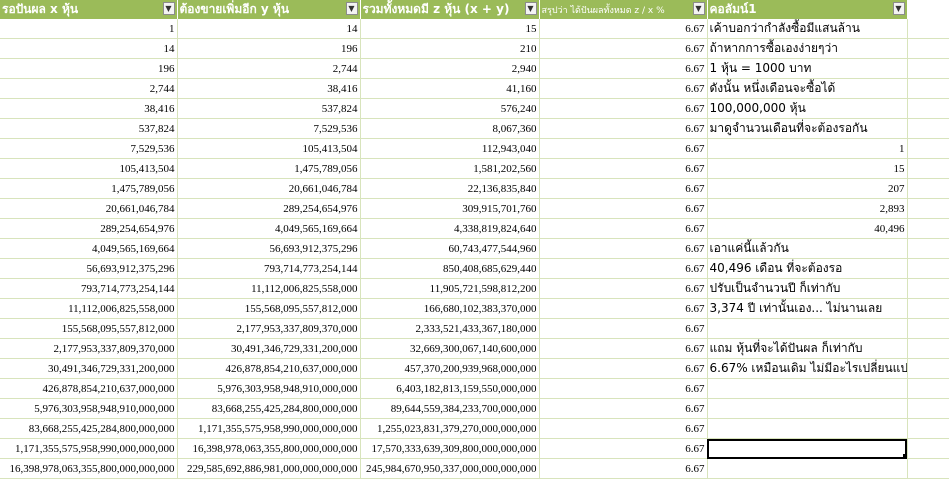 The height and width of the screenshot is (483, 949). What do you see at coordinates (450, 288) in the screenshot?
I see `cell-z: 11,905,721,598,812,200` at bounding box center [450, 288].